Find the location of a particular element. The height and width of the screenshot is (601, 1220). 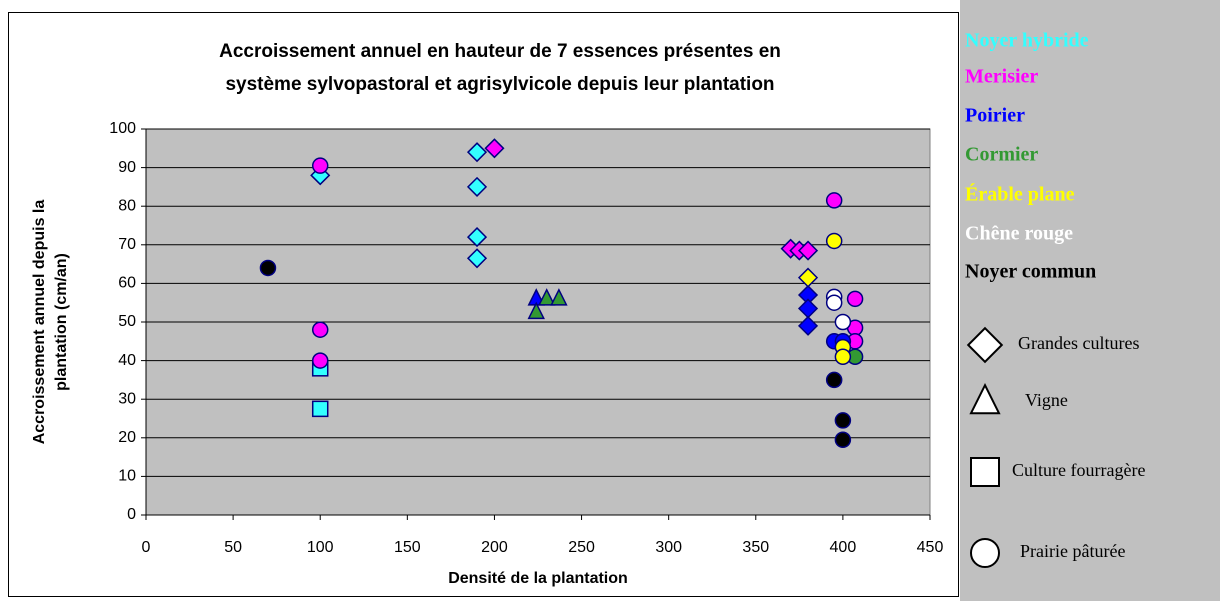

legend-label: Culture fourragère is located at coordinates (1078, 470).